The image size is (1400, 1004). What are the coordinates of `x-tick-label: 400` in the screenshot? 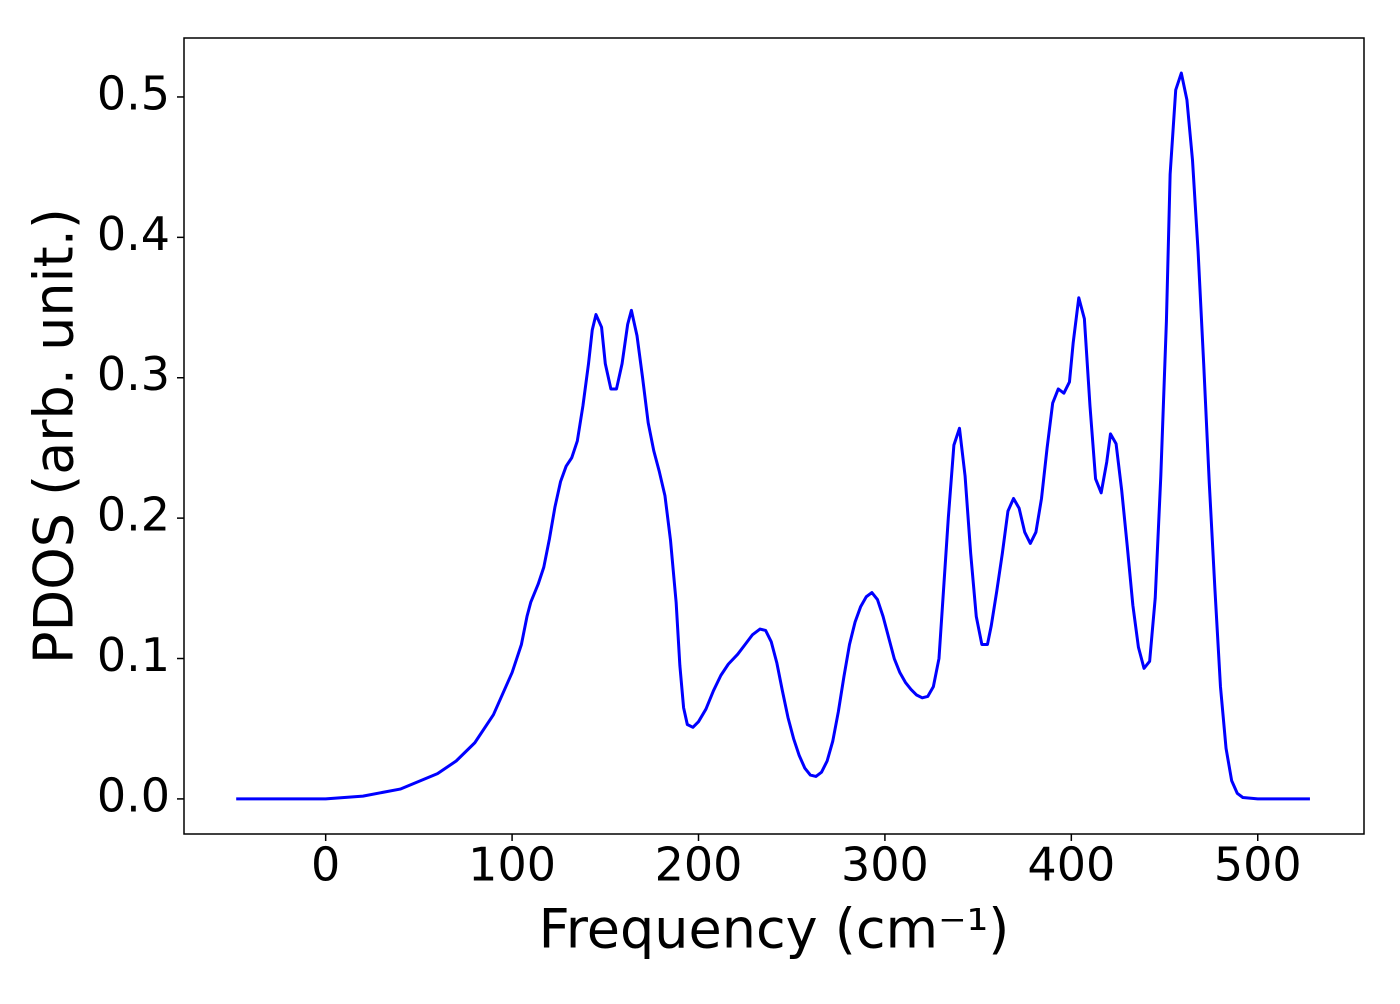 It's located at (1071, 865).